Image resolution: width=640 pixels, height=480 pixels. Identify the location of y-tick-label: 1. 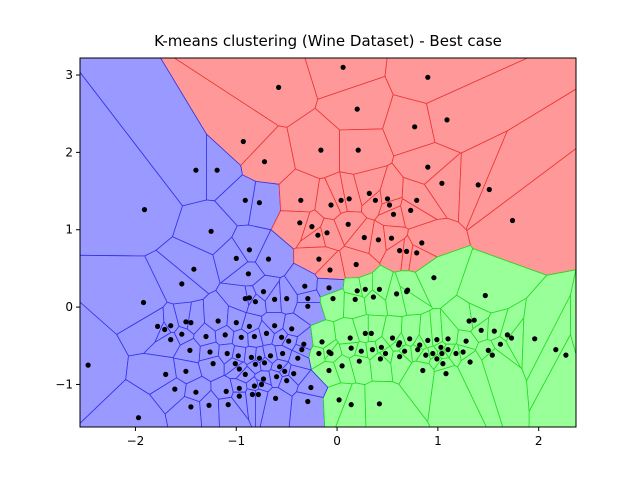
(69, 230).